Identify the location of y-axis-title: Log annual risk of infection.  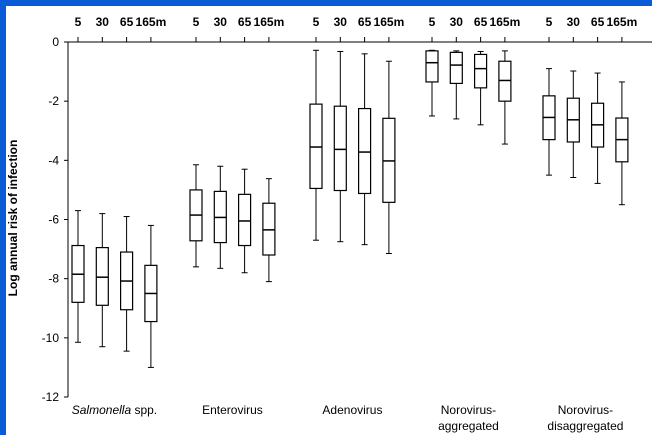
(13, 218).